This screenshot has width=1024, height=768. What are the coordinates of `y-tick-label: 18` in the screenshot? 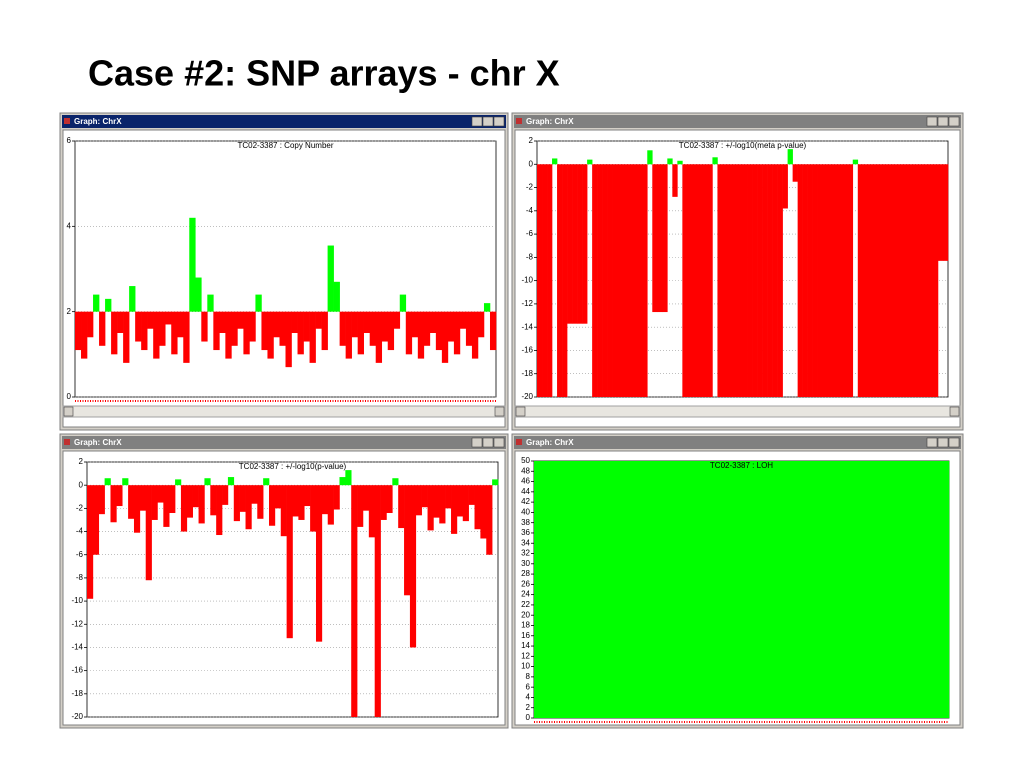 It's located at (525, 625).